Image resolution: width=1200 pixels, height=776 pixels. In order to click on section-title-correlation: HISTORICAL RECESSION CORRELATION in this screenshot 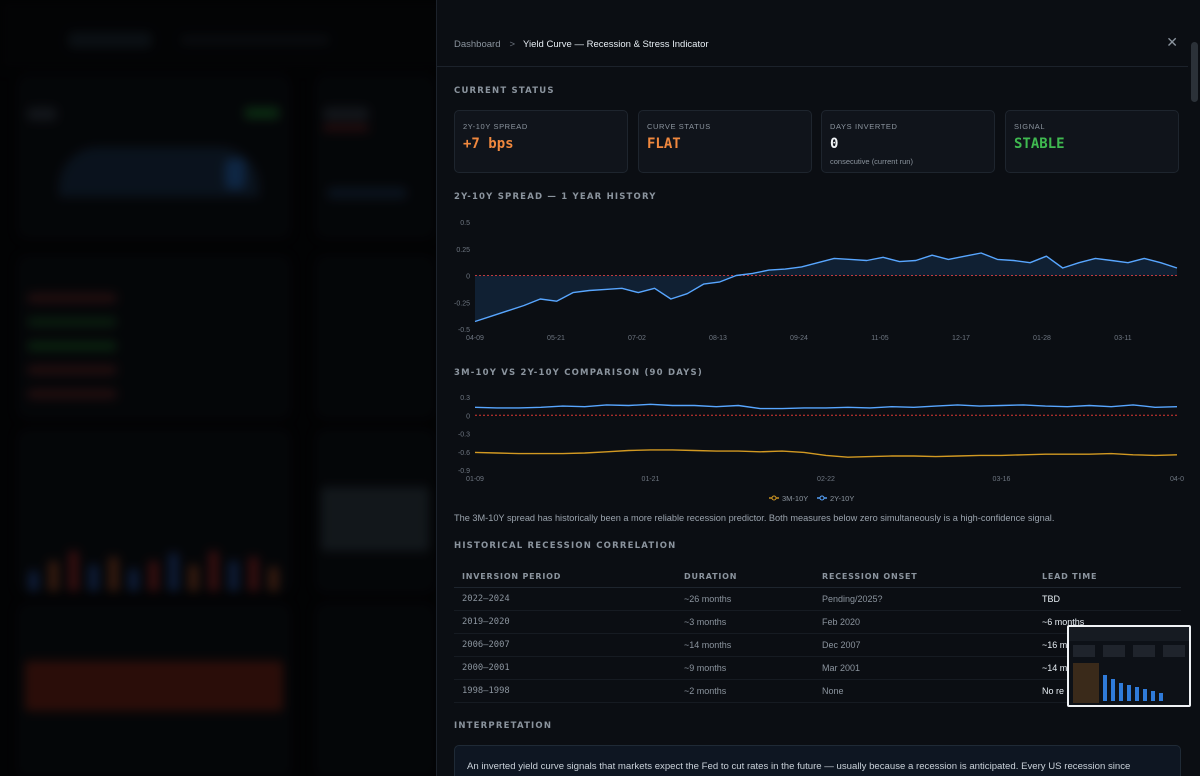, I will do `click(565, 546)`.